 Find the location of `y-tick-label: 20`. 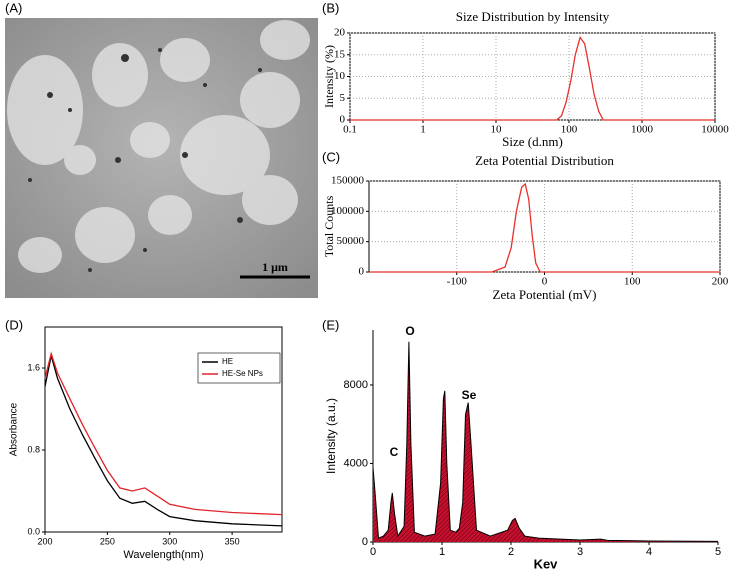

y-tick-label: 20 is located at coordinates (340, 33).